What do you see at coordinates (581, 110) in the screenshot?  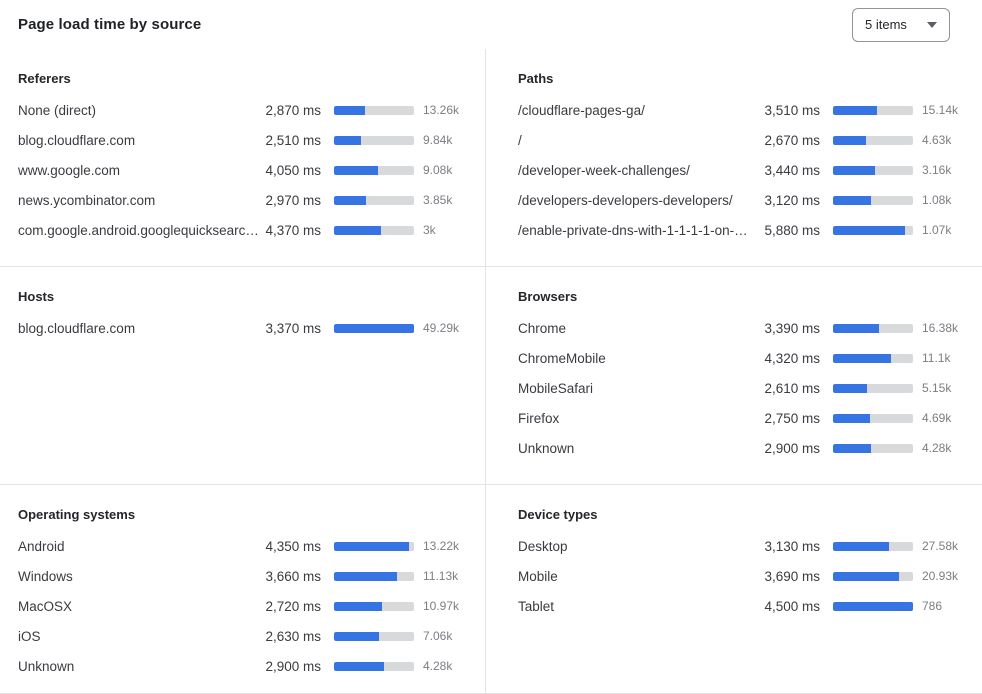 I see `row-label: /cloudflare-pages-ga/` at bounding box center [581, 110].